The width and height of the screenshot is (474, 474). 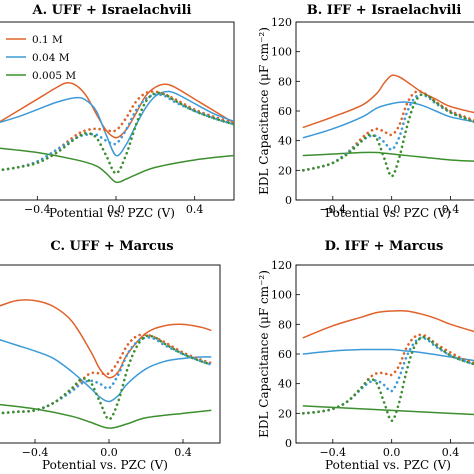 What do you see at coordinates (54, 76) in the screenshot?
I see `legend-label-0-005-m: 0.005 M` at bounding box center [54, 76].